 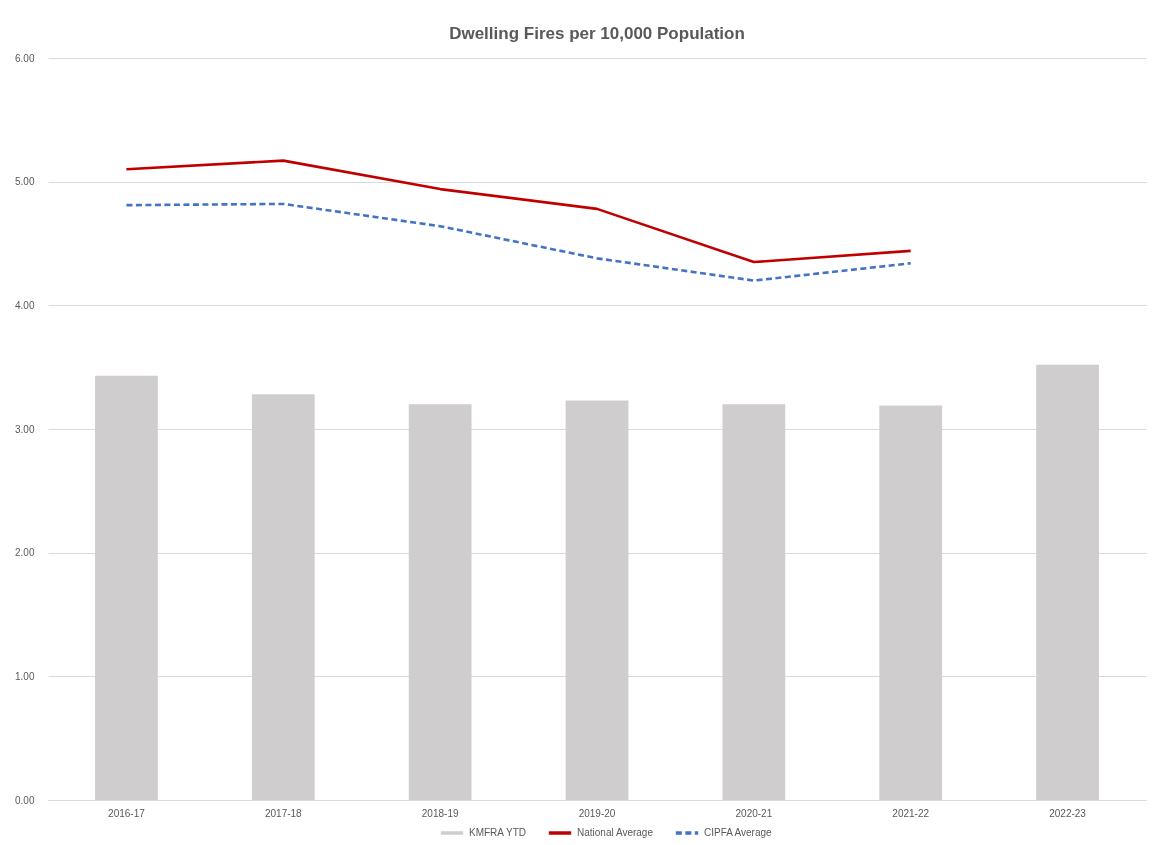 What do you see at coordinates (911, 813) in the screenshot?
I see `x-tick-label: 2021-22` at bounding box center [911, 813].